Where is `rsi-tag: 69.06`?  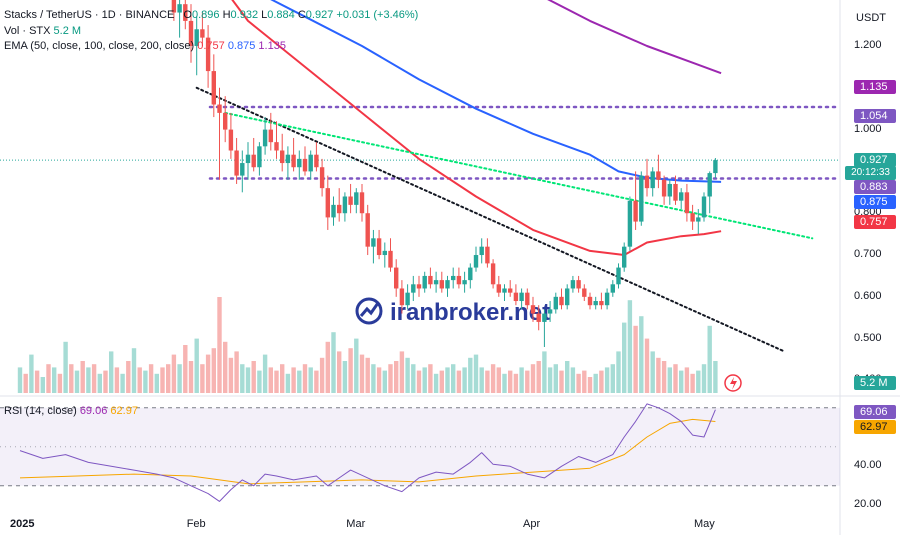
rsi-tag: 69.06 is located at coordinates (875, 412).